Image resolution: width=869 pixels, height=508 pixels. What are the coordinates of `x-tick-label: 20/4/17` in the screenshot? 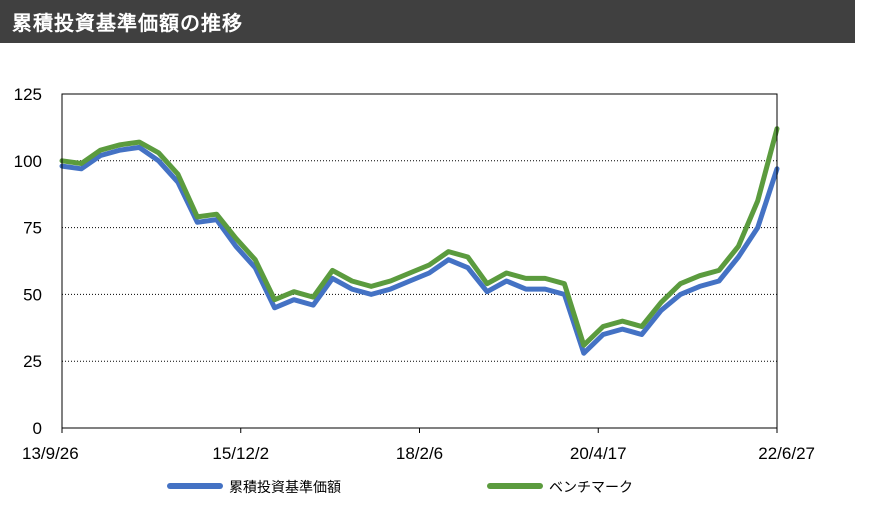 It's located at (598, 453).